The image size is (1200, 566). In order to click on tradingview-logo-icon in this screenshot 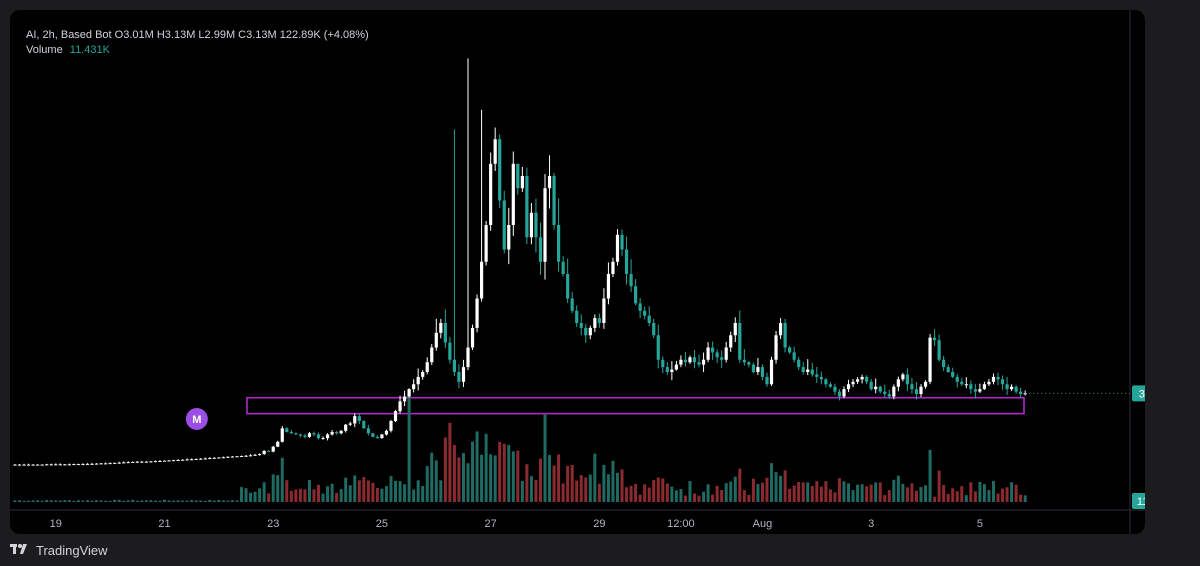, I will do `click(18, 549)`.